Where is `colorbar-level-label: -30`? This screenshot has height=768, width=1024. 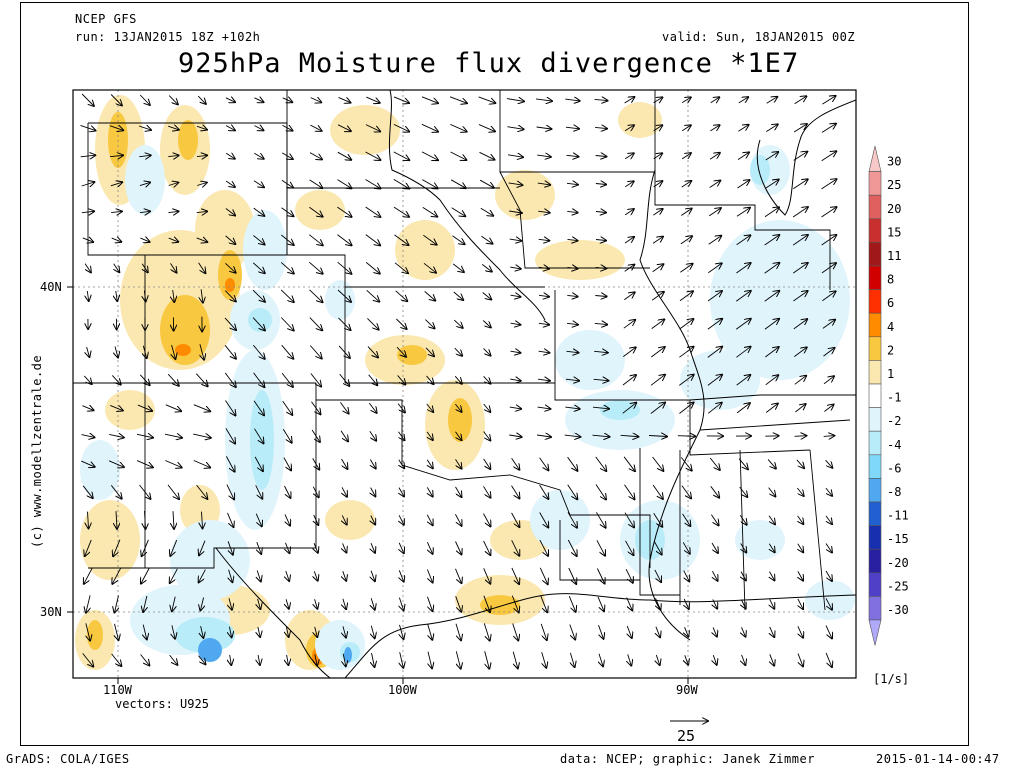
colorbar-level-label: -30 is located at coordinates (898, 610).